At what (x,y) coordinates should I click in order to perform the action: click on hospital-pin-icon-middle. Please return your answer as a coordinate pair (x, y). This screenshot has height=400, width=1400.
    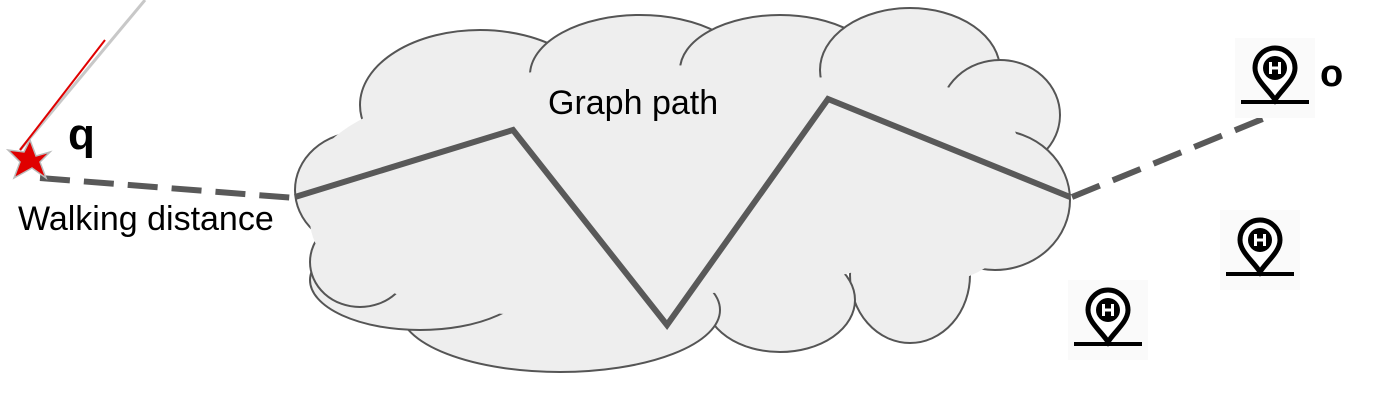
    Looking at the image, I should click on (1260, 250).